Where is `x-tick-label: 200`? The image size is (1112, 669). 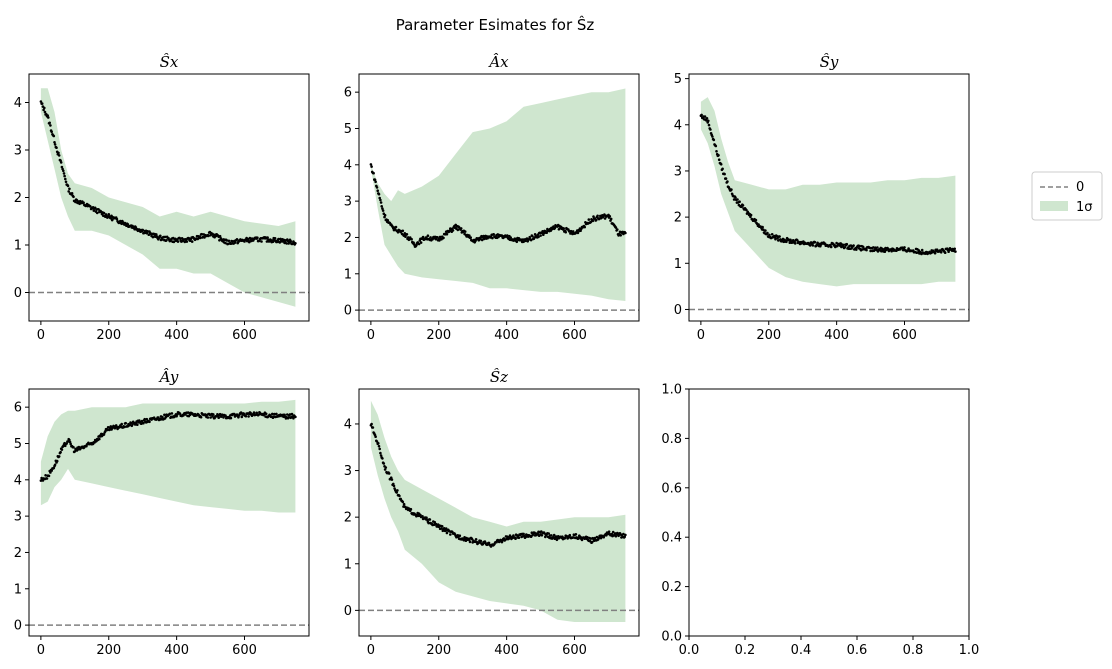 x-tick-label: 200 is located at coordinates (108, 650).